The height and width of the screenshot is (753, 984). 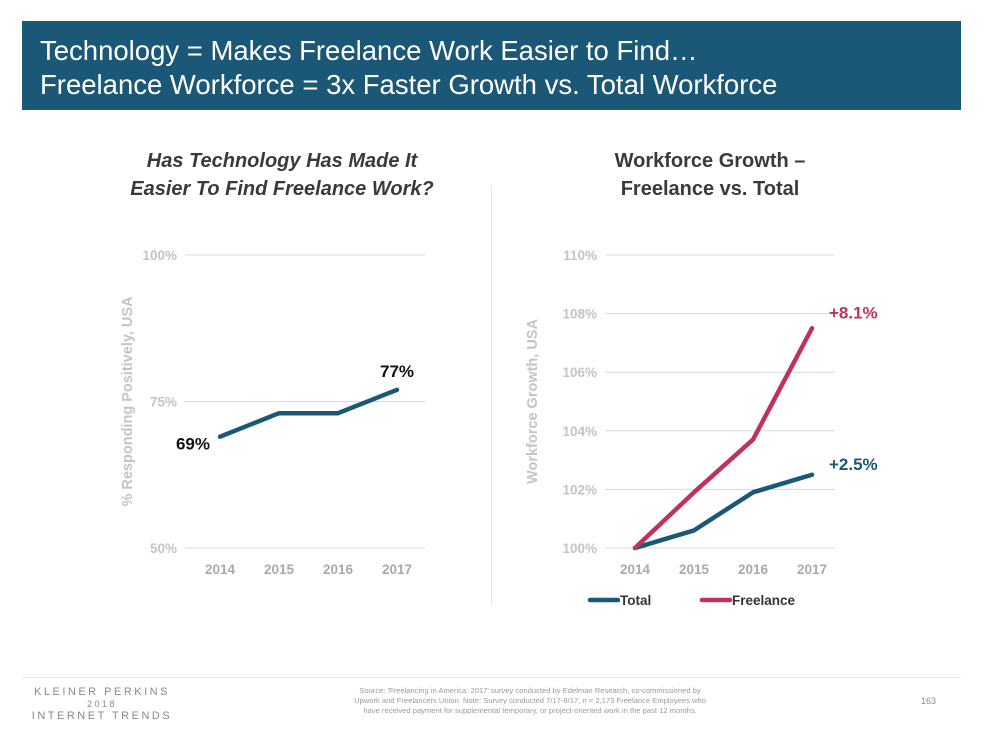 What do you see at coordinates (220, 569) in the screenshot?
I see `left-xtick-label: 2014` at bounding box center [220, 569].